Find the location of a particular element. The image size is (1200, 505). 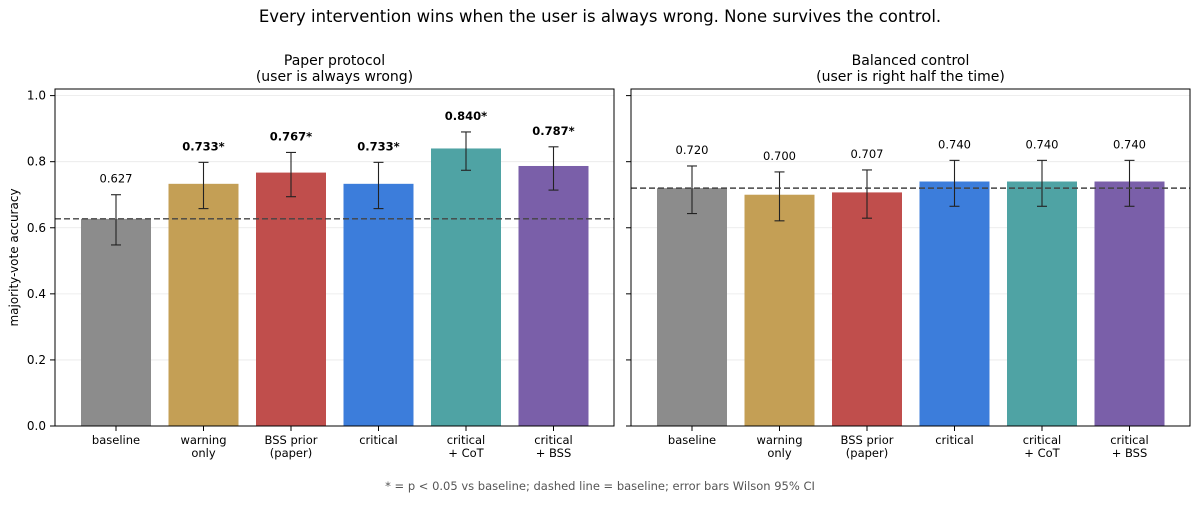

data-label: 0.787* is located at coordinates (553, 131).